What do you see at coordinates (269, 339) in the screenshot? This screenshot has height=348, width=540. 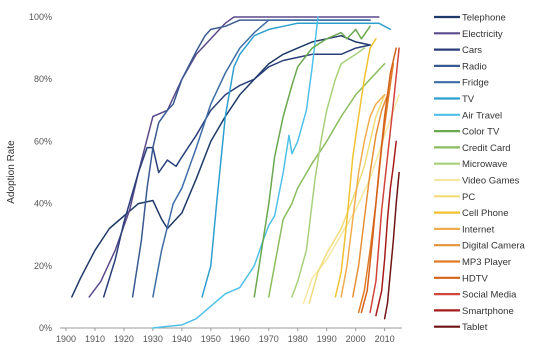 I see `x-tick-label: 1970` at bounding box center [269, 339].